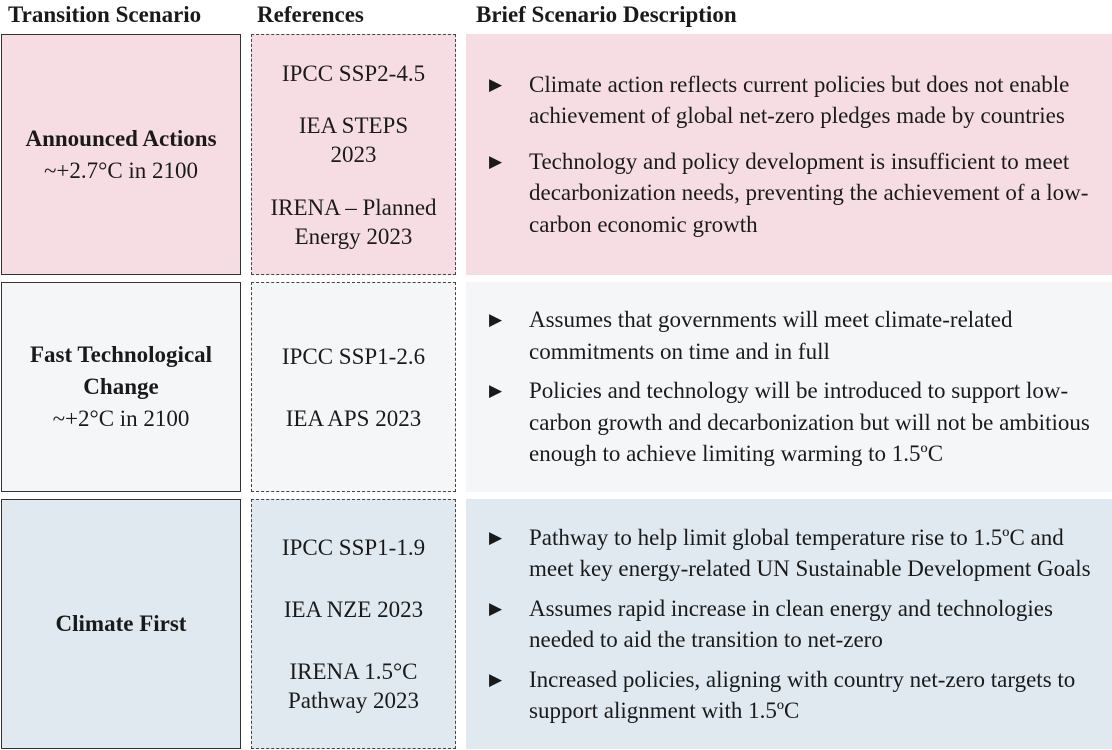  What do you see at coordinates (353, 609) in the screenshot?
I see `reference-item: IEA NZE 2023` at bounding box center [353, 609].